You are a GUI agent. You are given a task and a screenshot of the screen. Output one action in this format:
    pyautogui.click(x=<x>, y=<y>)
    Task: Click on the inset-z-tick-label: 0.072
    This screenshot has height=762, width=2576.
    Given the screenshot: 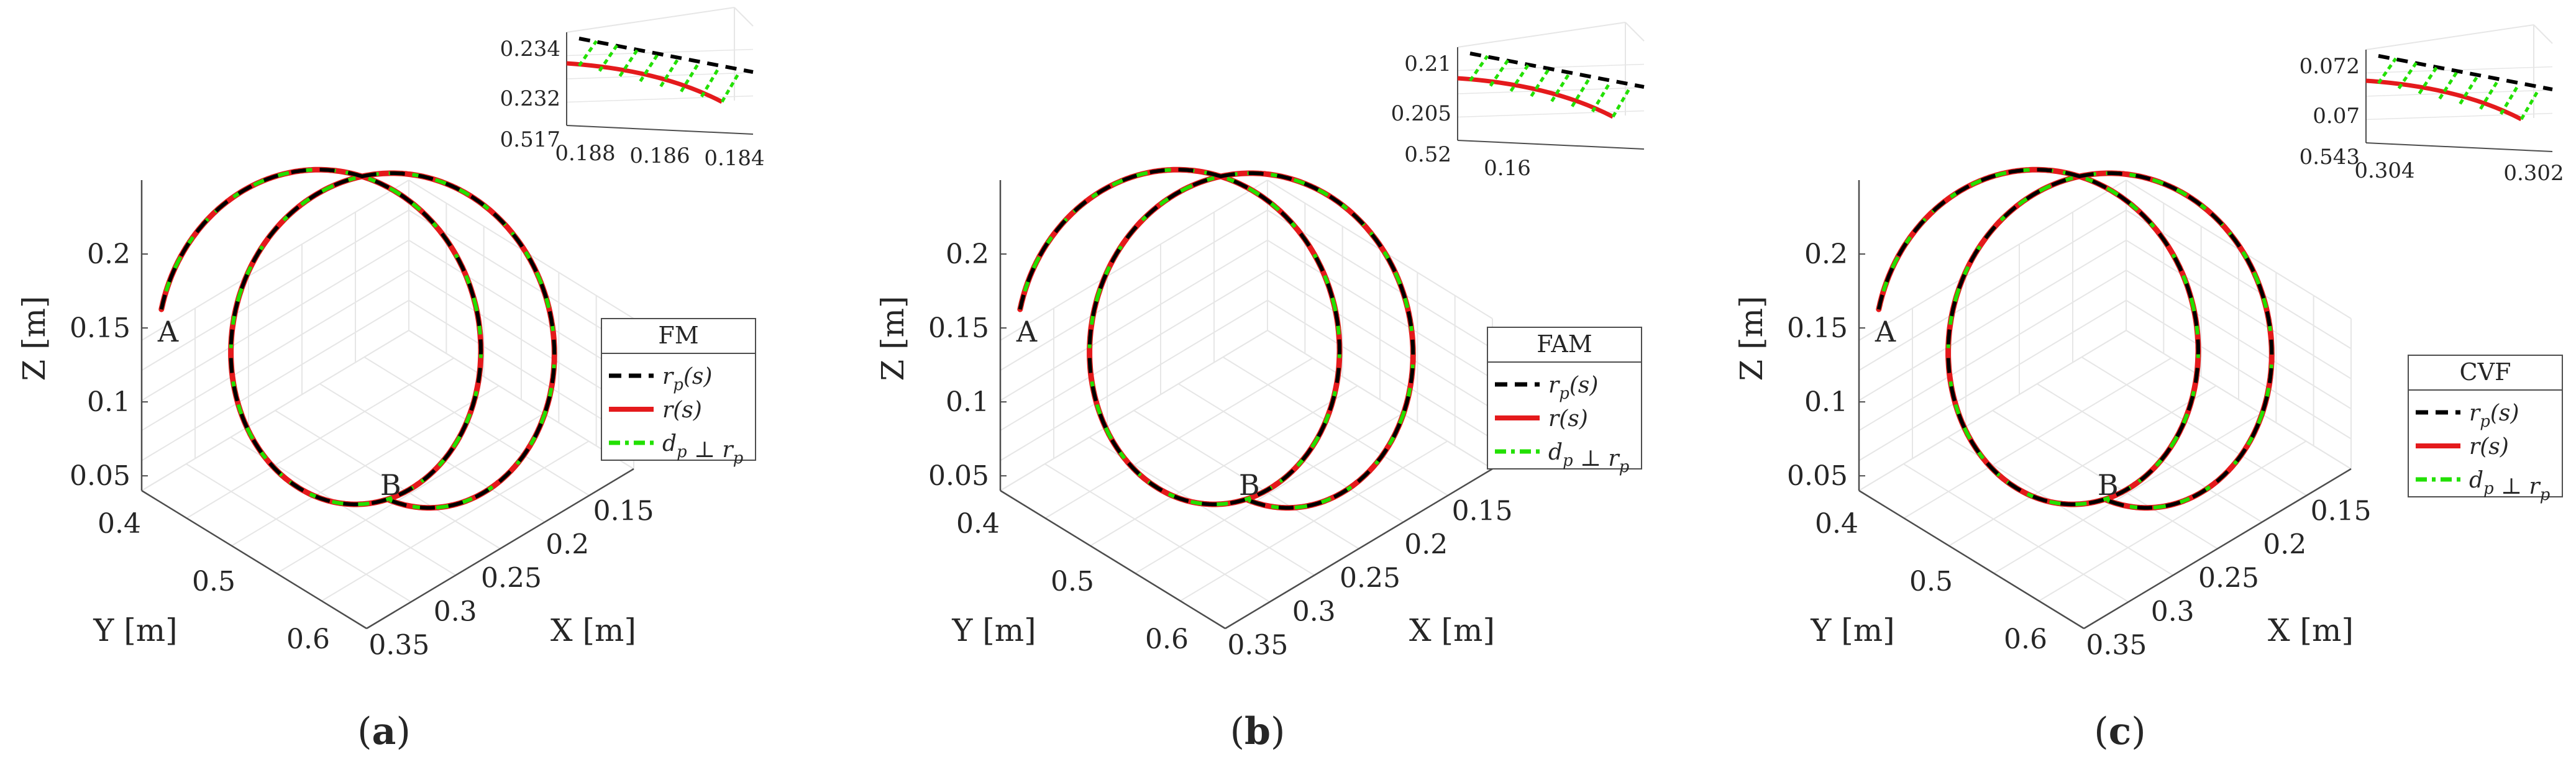 What is the action you would take?
    pyautogui.click(x=2330, y=66)
    